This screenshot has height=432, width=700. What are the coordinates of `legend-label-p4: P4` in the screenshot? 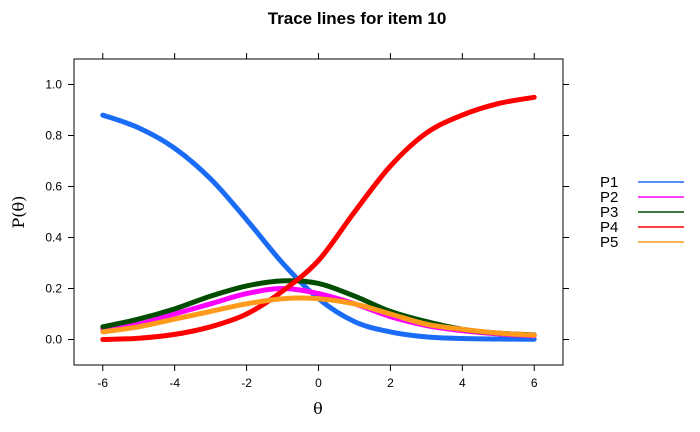 It's located at (609, 227).